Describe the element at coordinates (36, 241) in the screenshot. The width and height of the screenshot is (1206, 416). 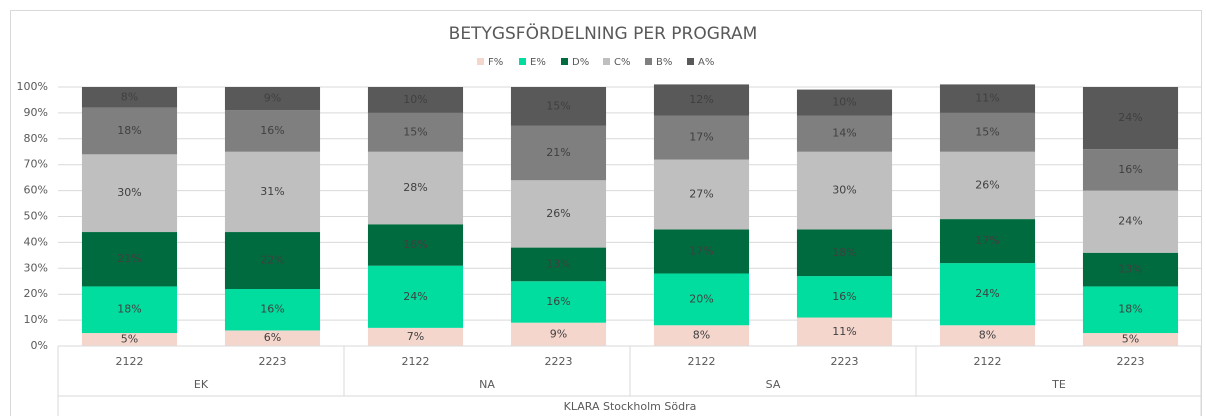
I see `y-tick-label: 40%` at that location.